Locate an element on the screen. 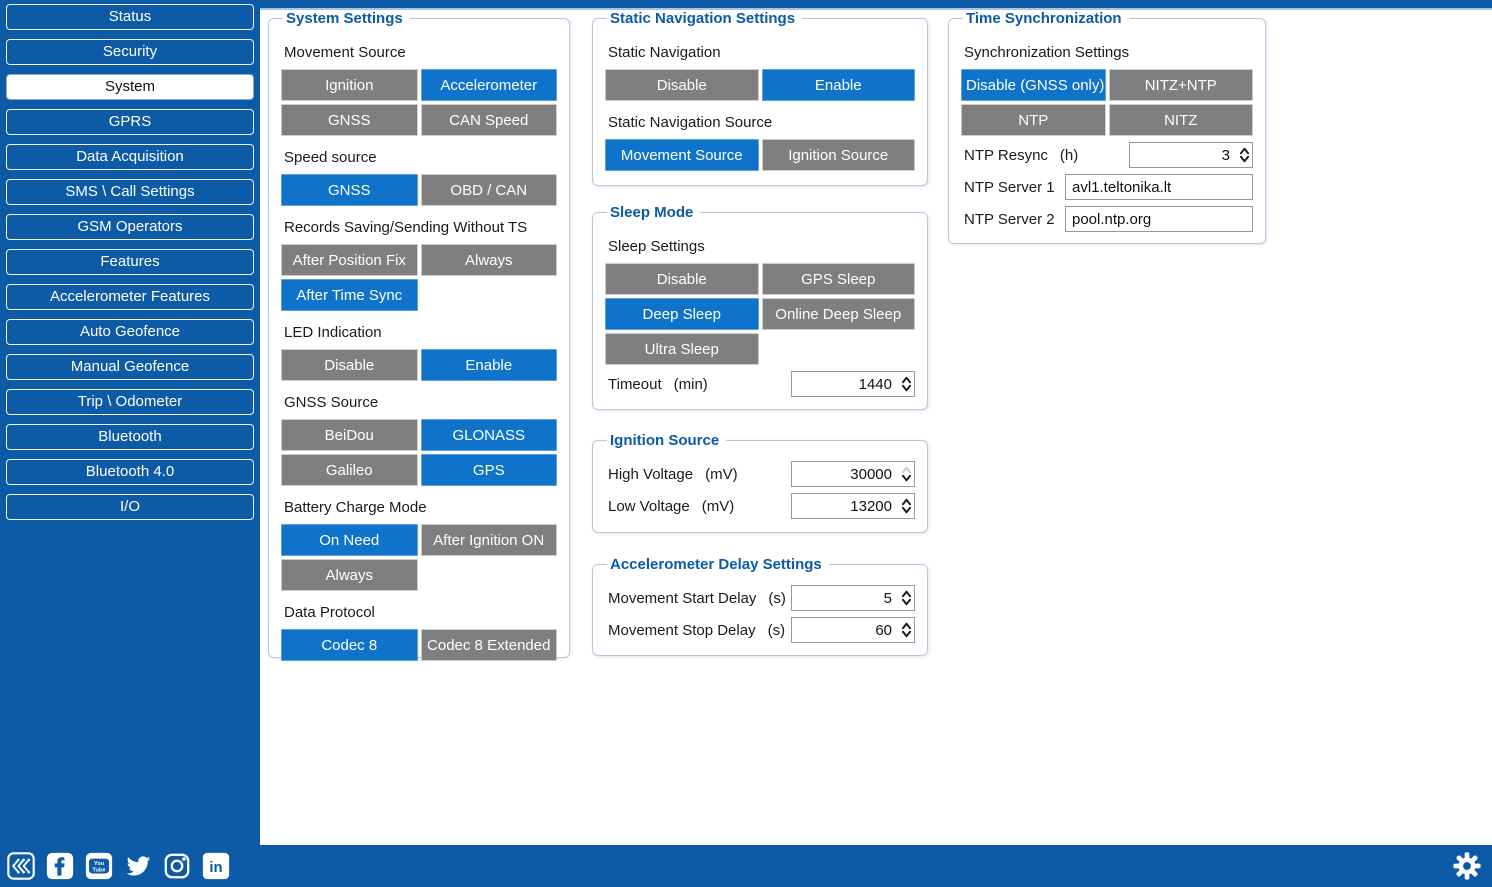 The width and height of the screenshot is (1492, 887). field-label: NTP Server 2 is located at coordinates (1009, 219).